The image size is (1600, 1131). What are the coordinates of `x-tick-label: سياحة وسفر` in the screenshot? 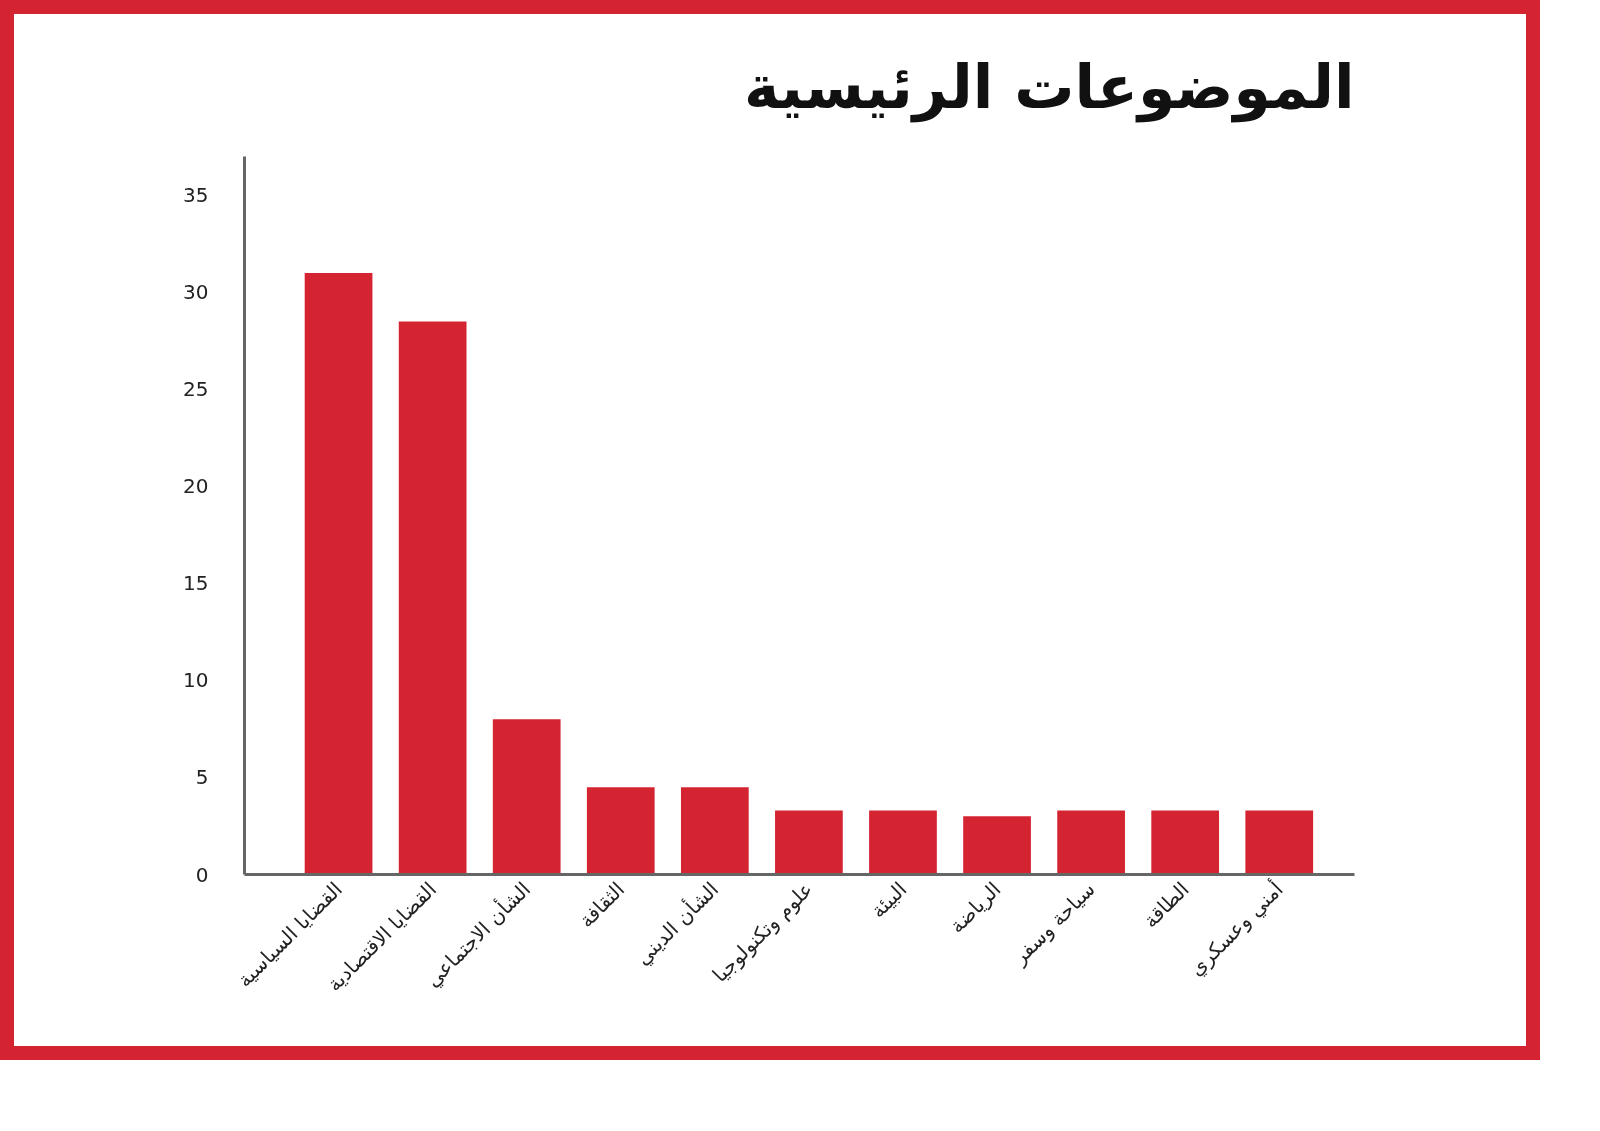 It's located at (1053, 923).